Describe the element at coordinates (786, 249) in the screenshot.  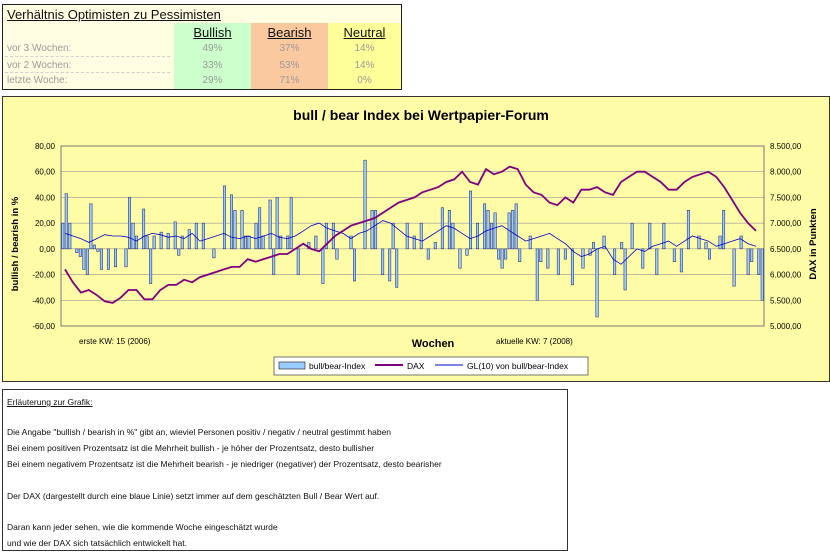
I see `y2-tick-label: 6.500,00` at that location.